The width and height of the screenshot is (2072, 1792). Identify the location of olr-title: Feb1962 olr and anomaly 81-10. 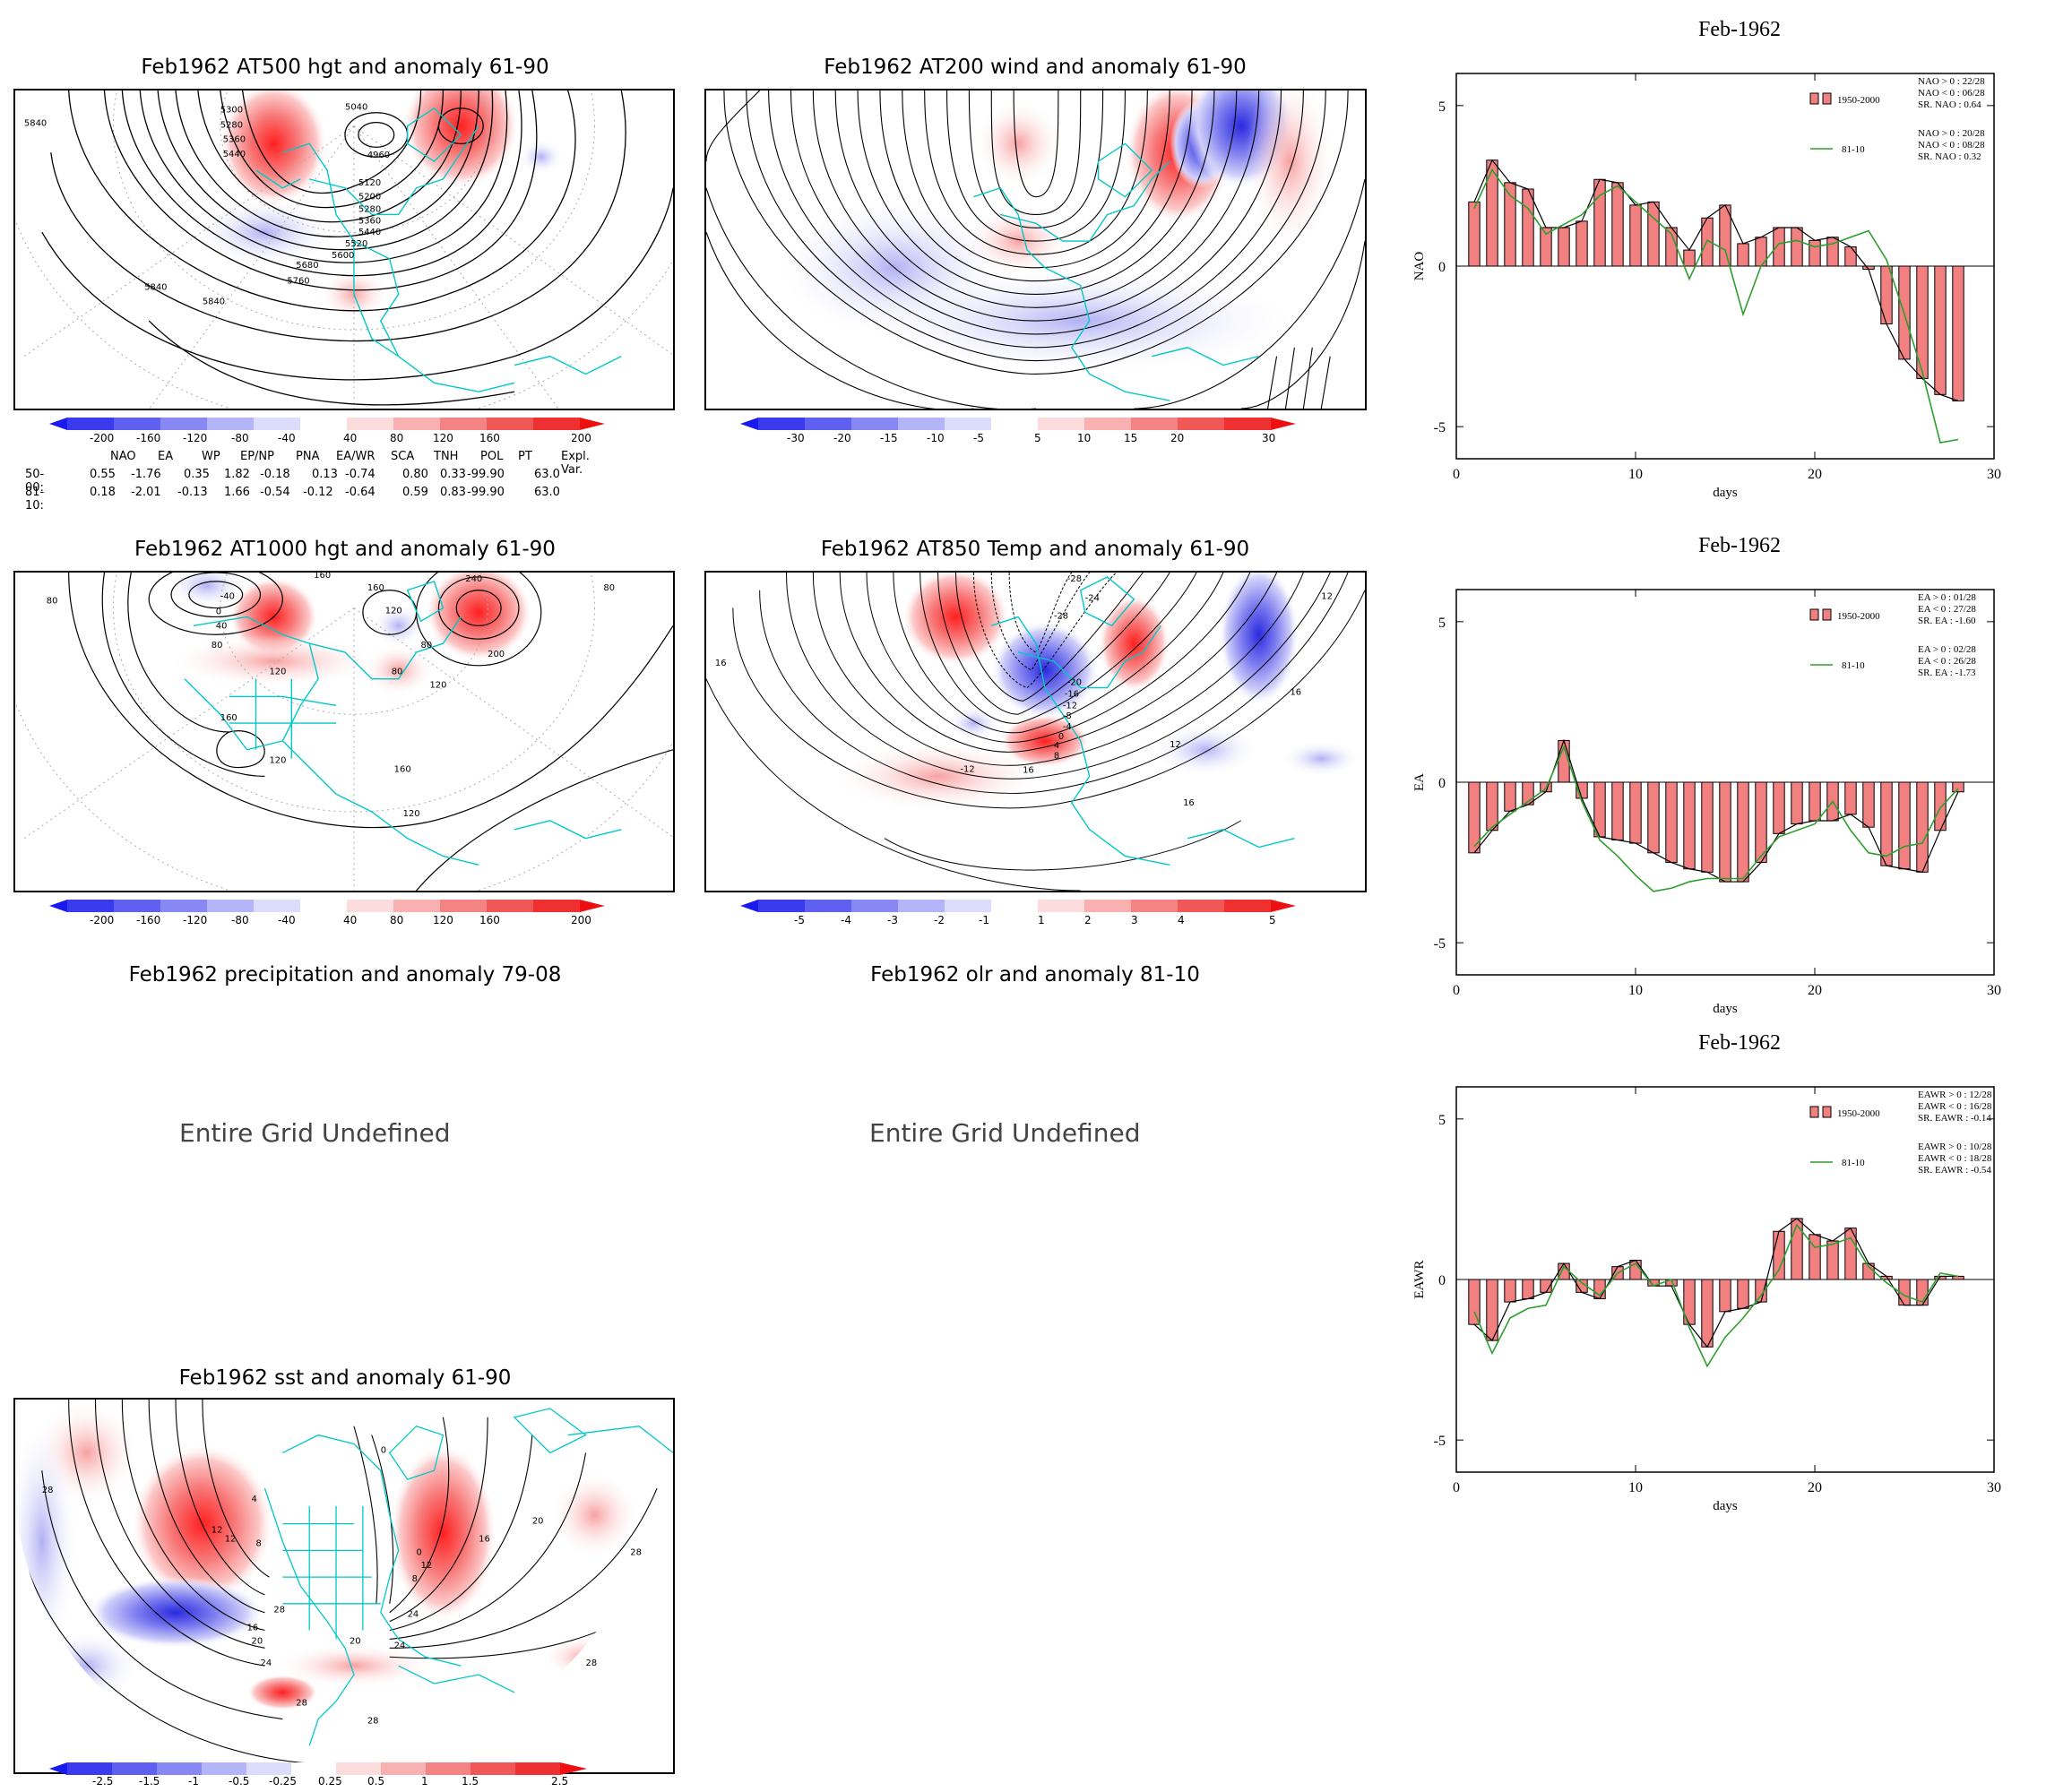
(1035, 974).